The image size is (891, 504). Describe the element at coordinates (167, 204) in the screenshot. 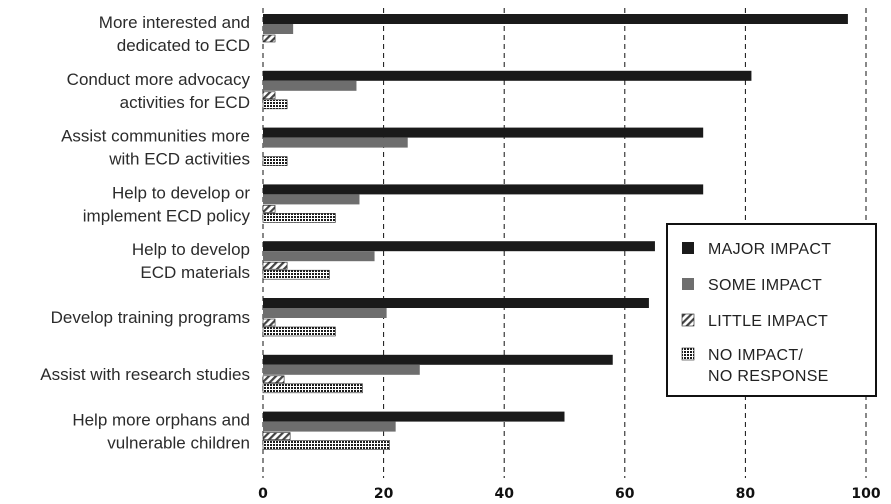

I see `category-label: Help to develop or implement ECD policy` at that location.